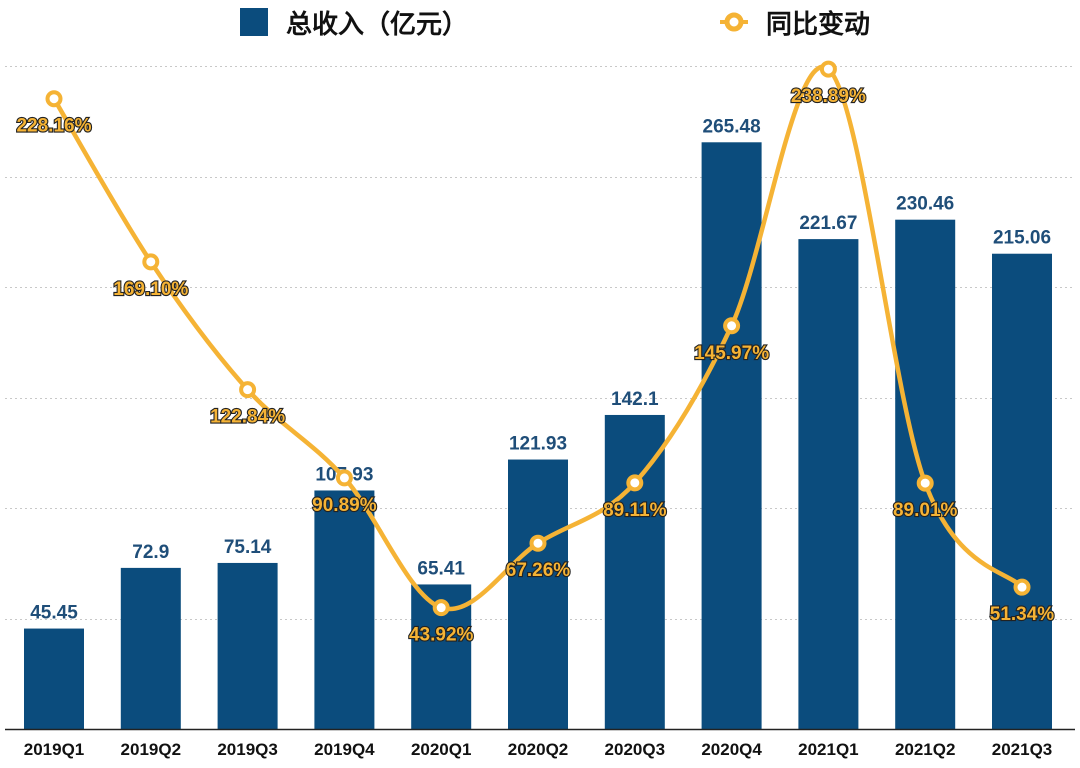 The width and height of the screenshot is (1080, 768). What do you see at coordinates (731, 353) in the screenshot?
I see `yoy-label: 145.97%` at bounding box center [731, 353].